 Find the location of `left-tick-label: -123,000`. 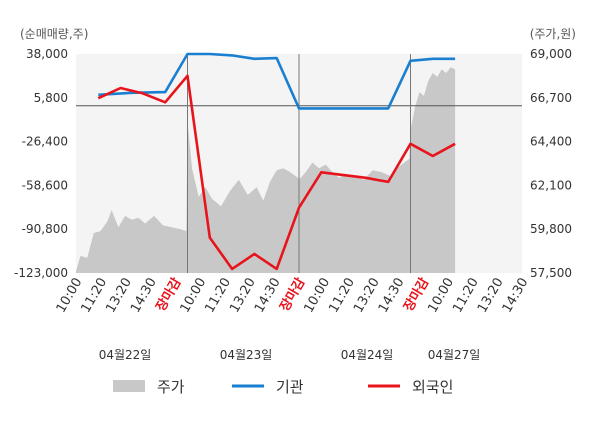

left-tick-label: -123,000 is located at coordinates (41, 273).